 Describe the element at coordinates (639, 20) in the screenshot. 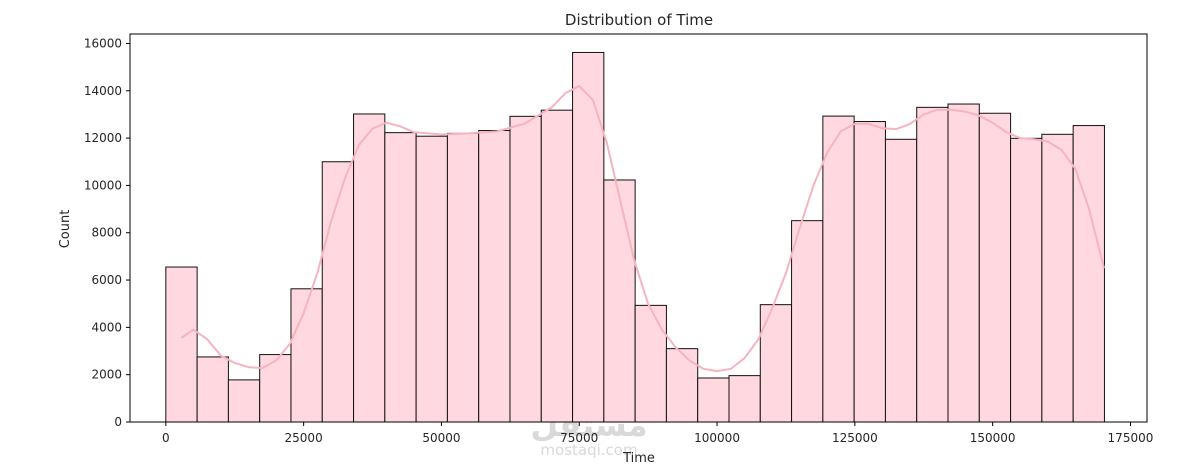

I see `chart-title: Distribution of Time` at that location.